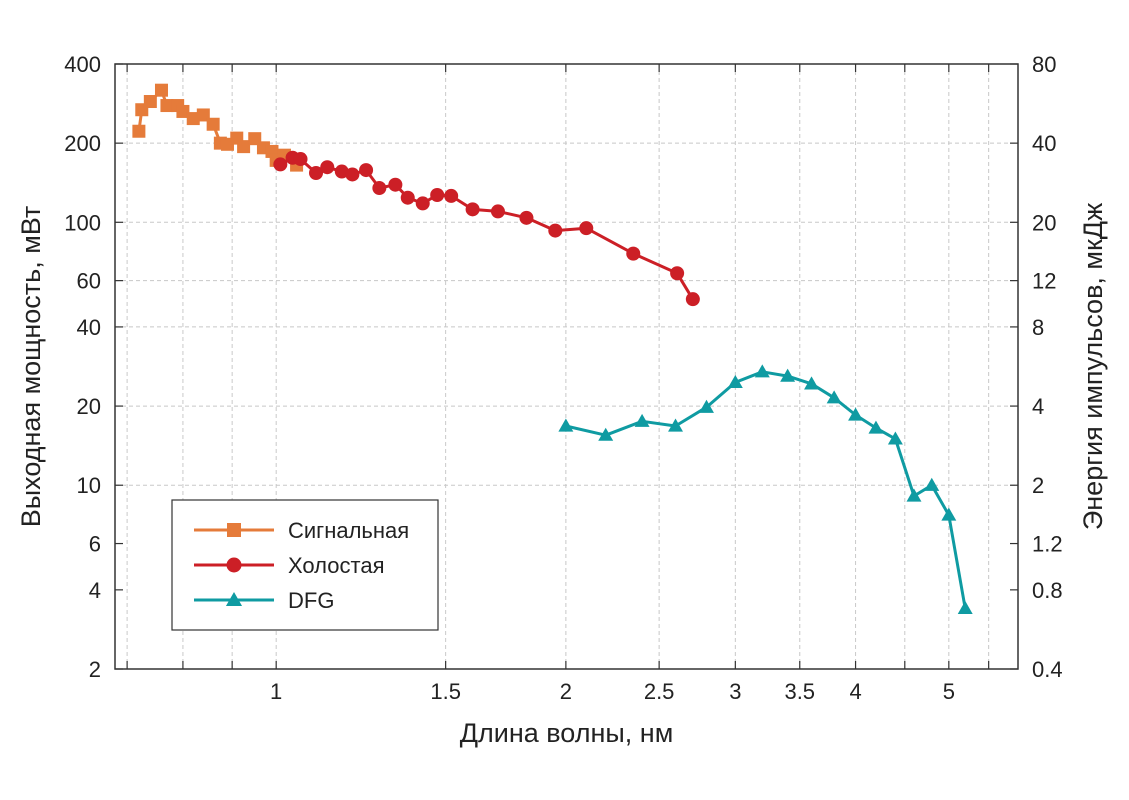  Describe the element at coordinates (95, 590) in the screenshot. I see `y-tick-label: 4` at that location.